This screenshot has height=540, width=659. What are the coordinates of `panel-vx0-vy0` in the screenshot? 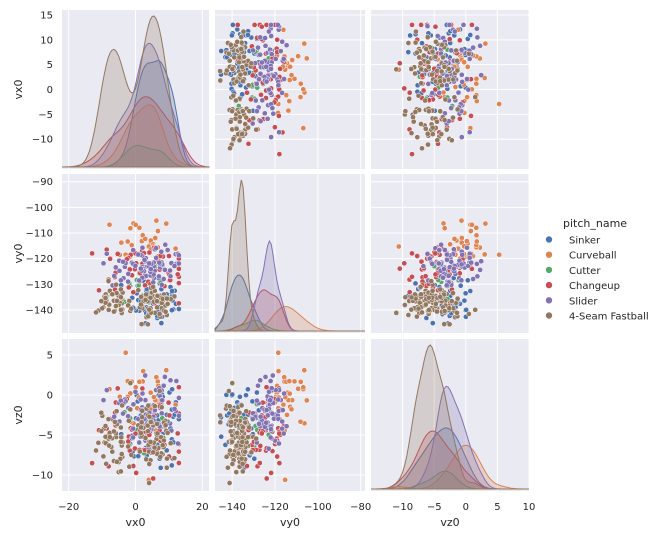 It's located at (290, 89).